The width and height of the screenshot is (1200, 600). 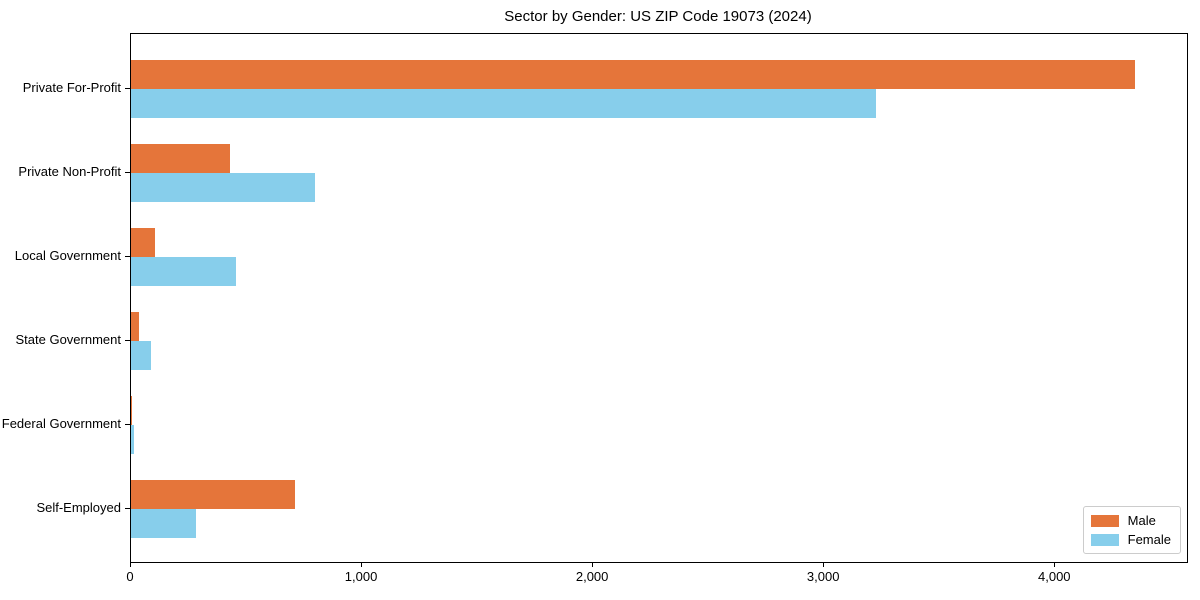 I want to click on bar-female-federal-government, so click(x=133, y=439).